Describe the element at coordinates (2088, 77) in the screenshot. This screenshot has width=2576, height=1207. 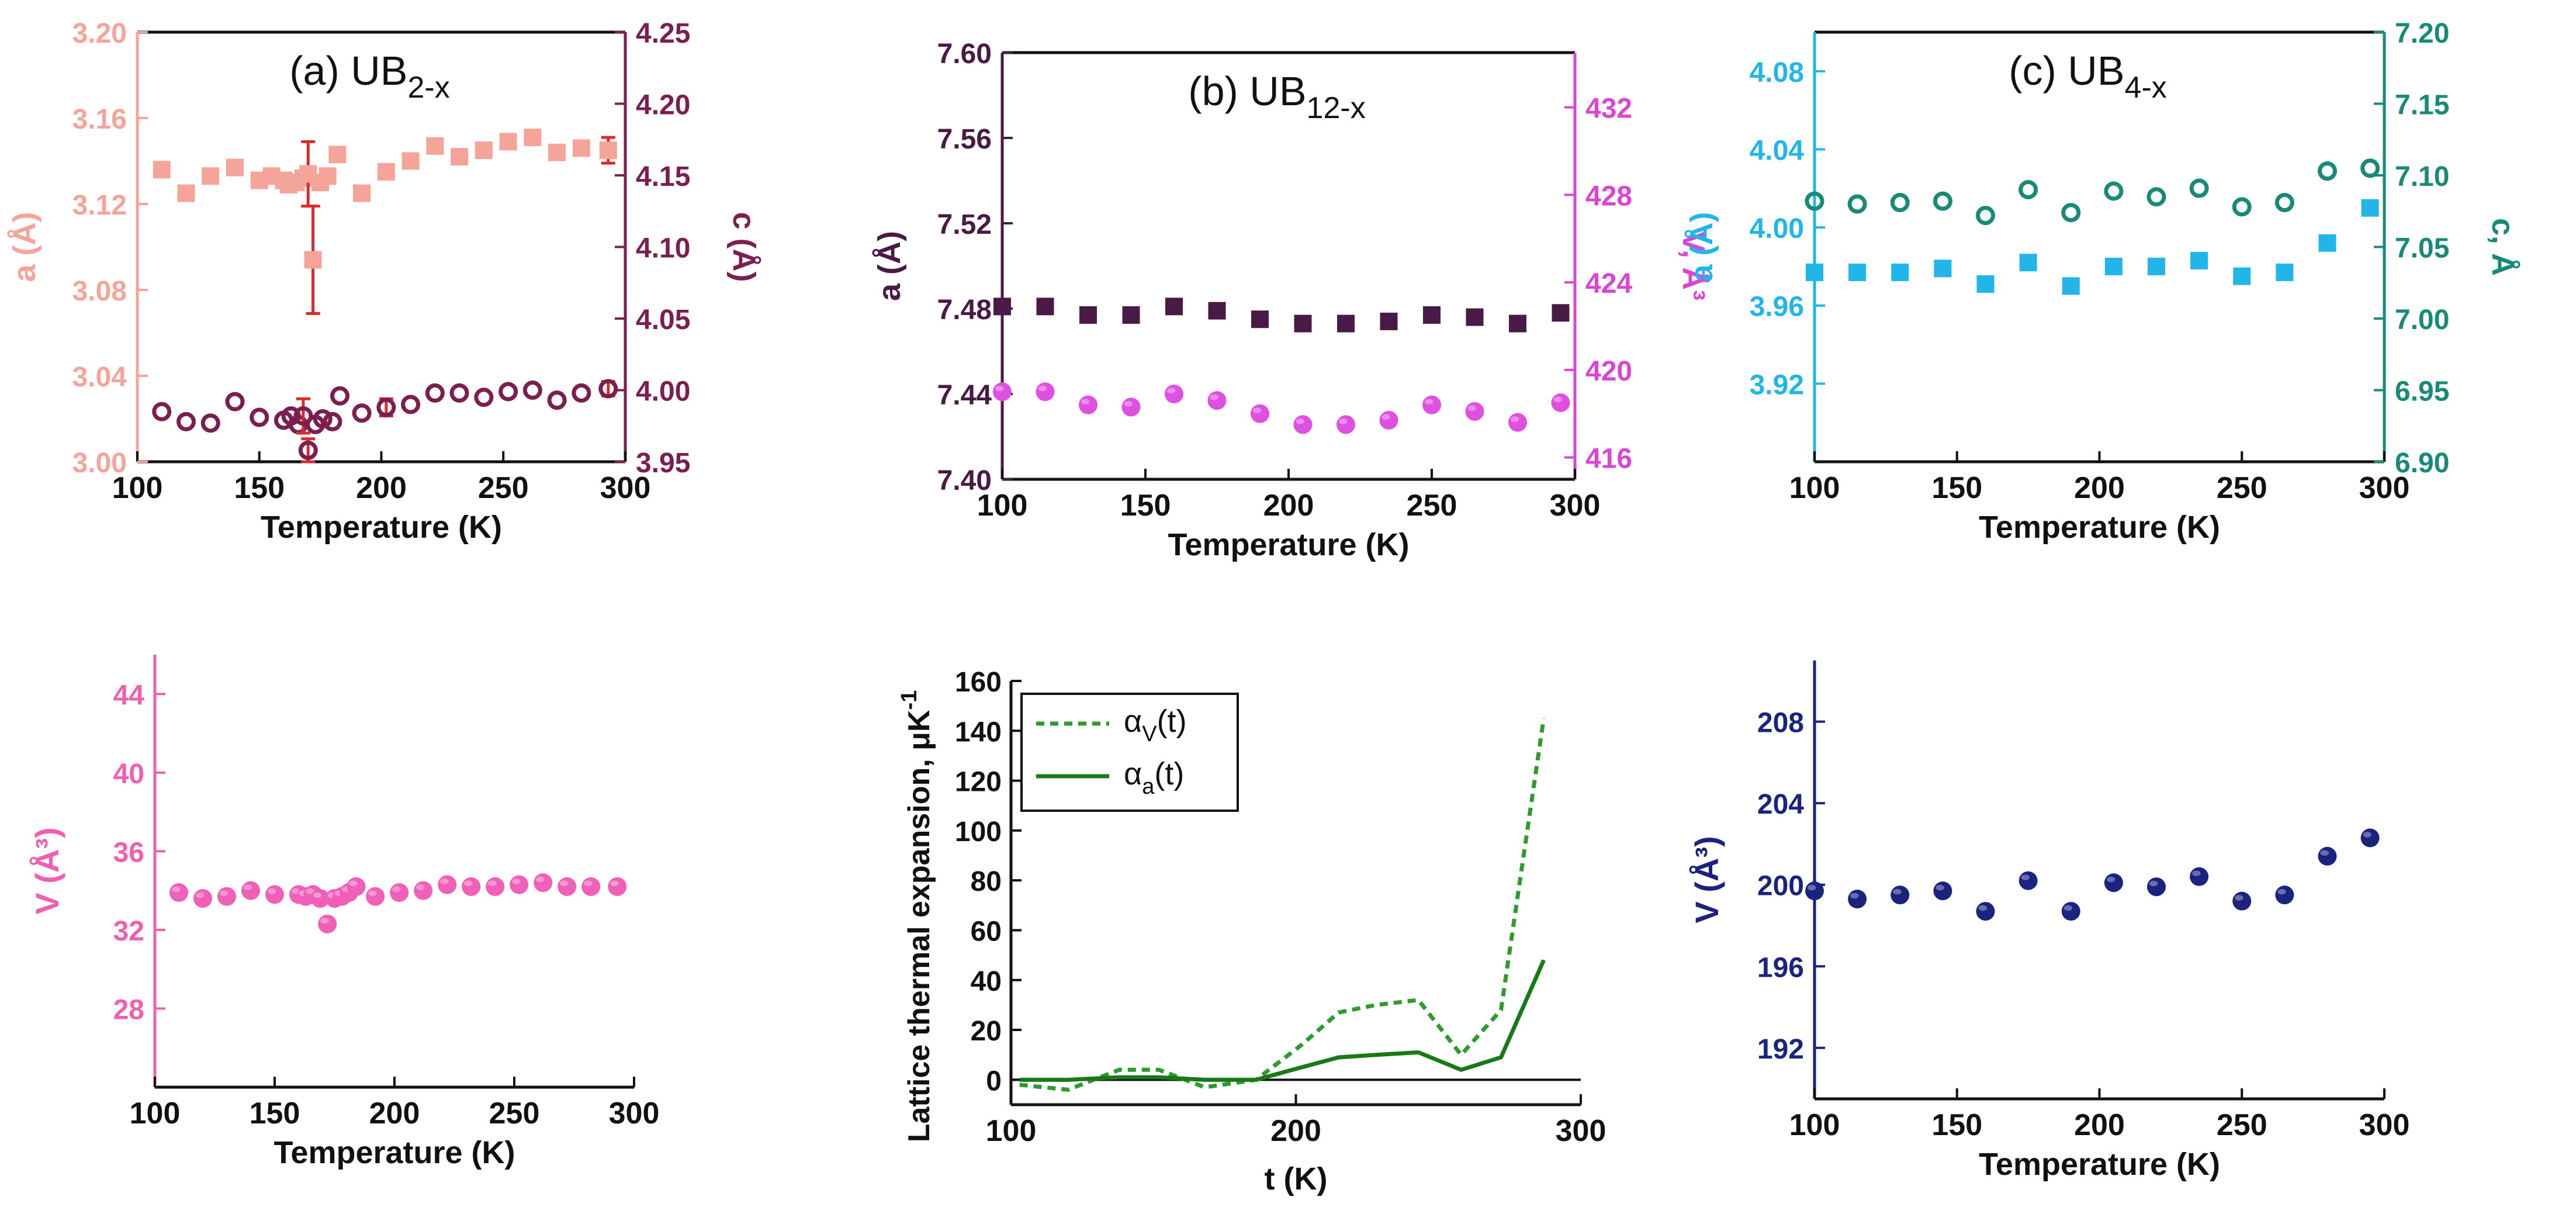
I see `panel-title: (c) UB4-x` at that location.